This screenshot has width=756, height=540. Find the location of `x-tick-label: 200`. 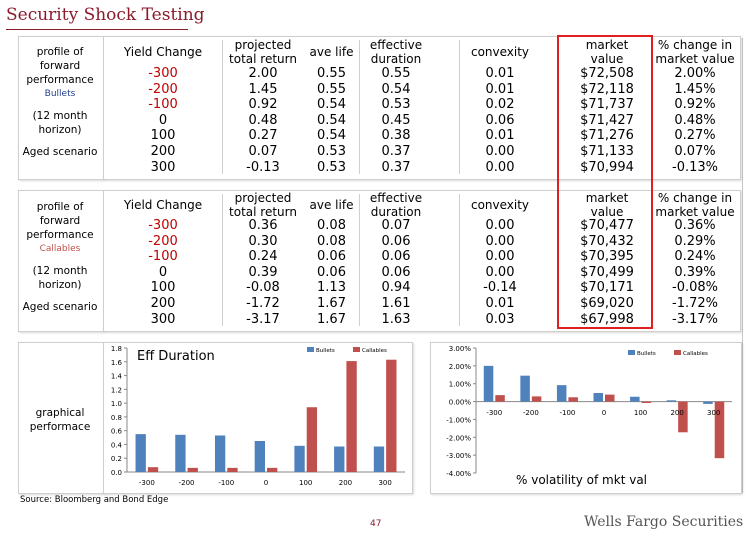

x-tick-label: 200 is located at coordinates (676, 413).